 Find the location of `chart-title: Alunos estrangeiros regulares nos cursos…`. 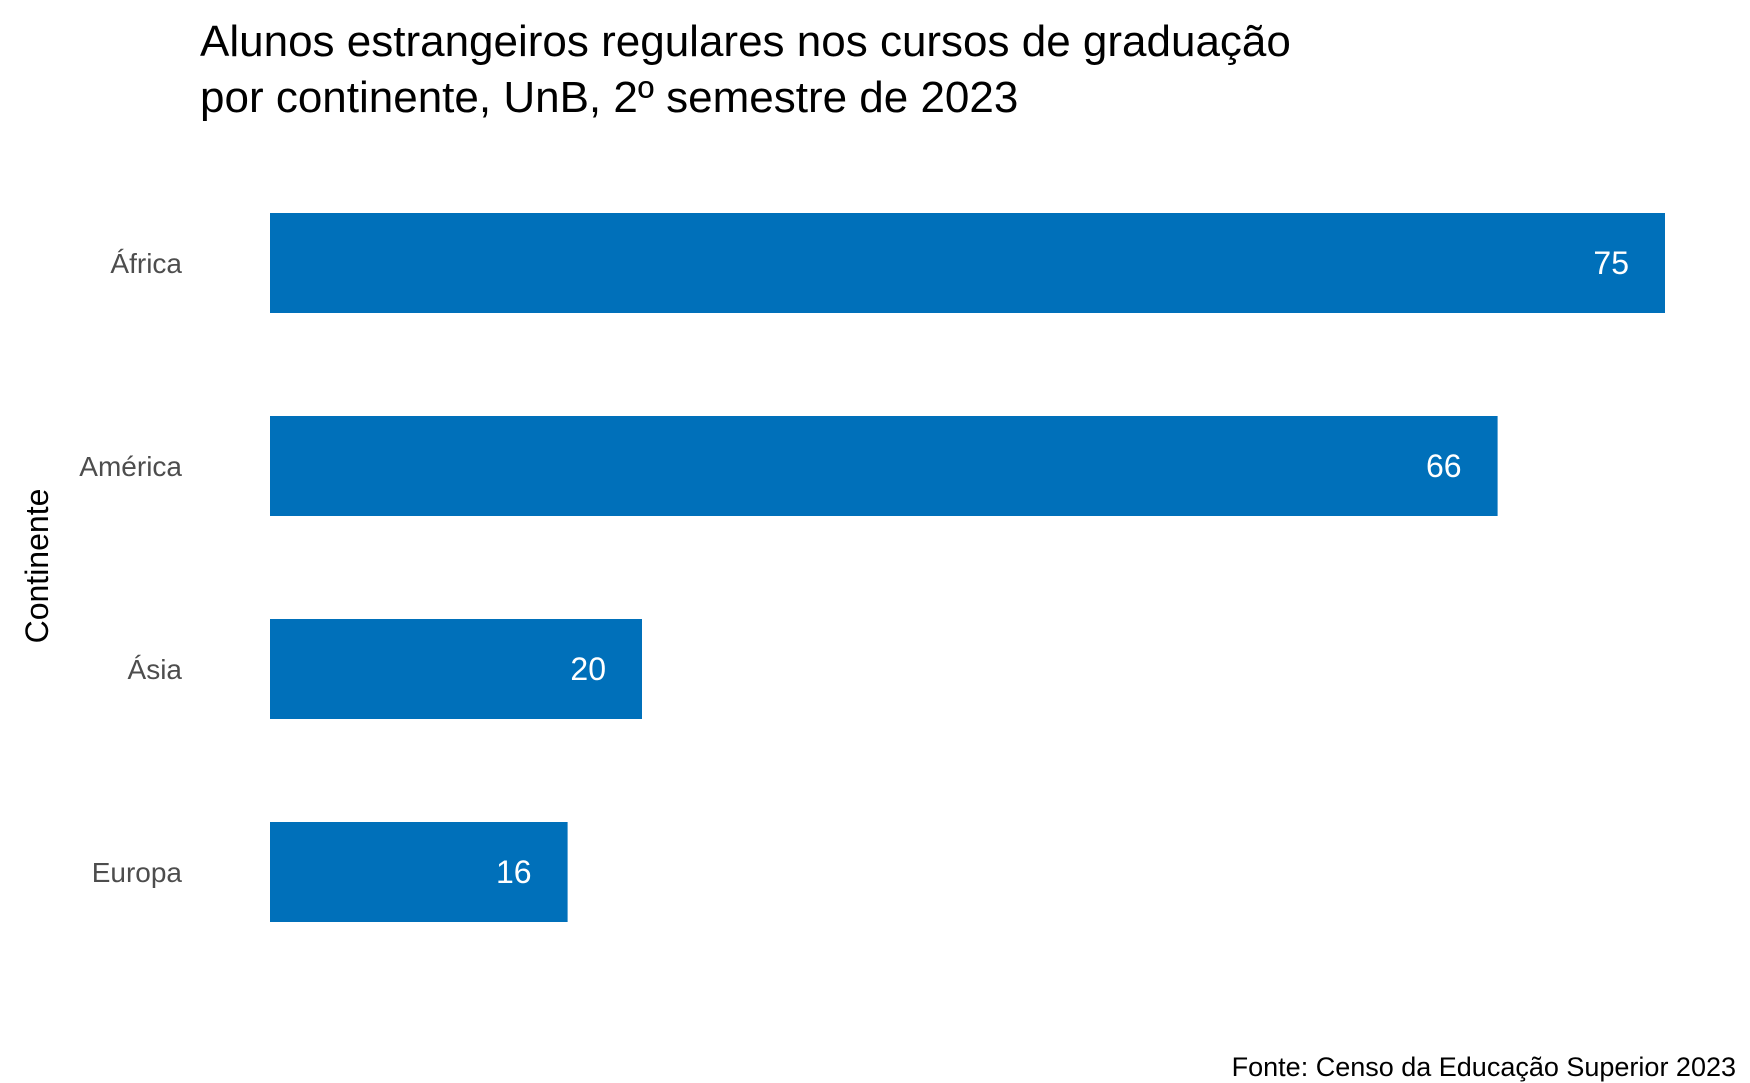

chart-title: Alunos estrangeiros regulares nos cursos… is located at coordinates (900, 70).